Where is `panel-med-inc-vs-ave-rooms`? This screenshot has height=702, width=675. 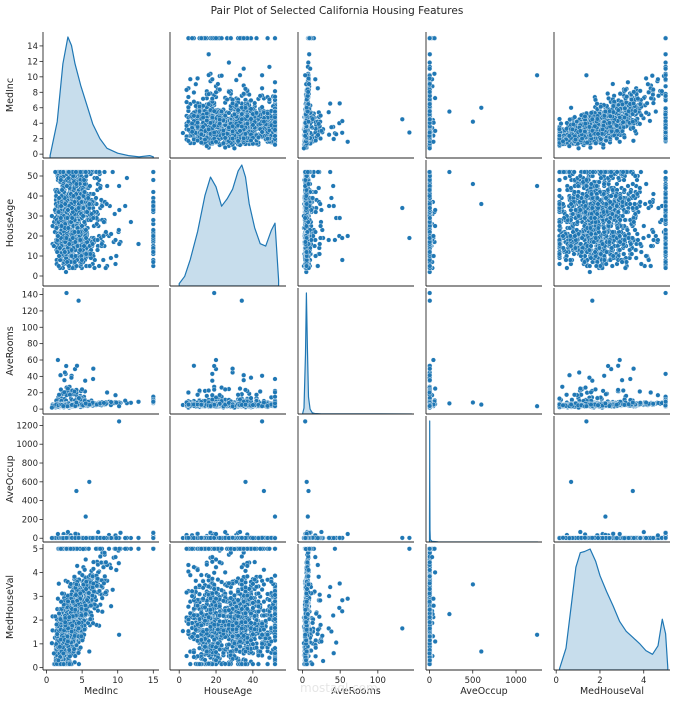
panel-med-inc-vs-ave-rooms is located at coordinates (355, 95).